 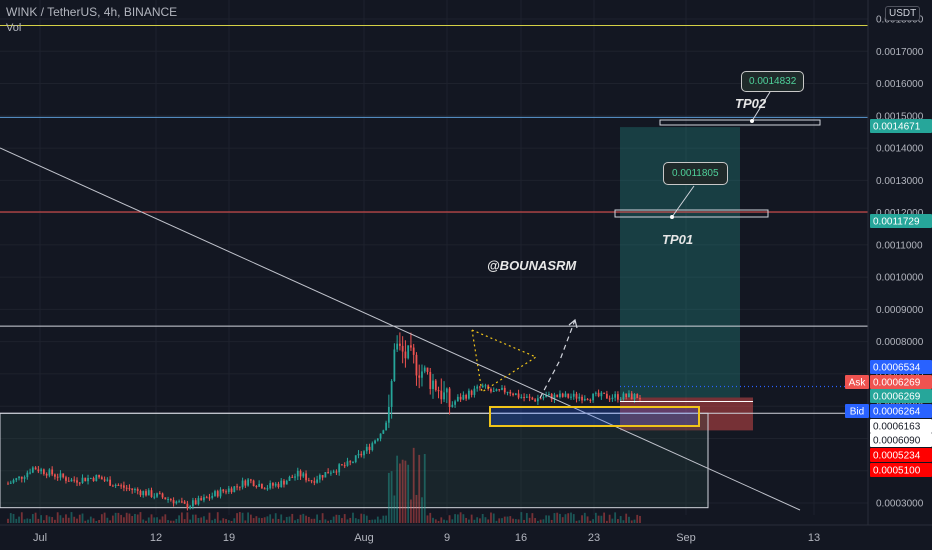 I want to click on price-tag-label: Bid, so click(x=857, y=412).